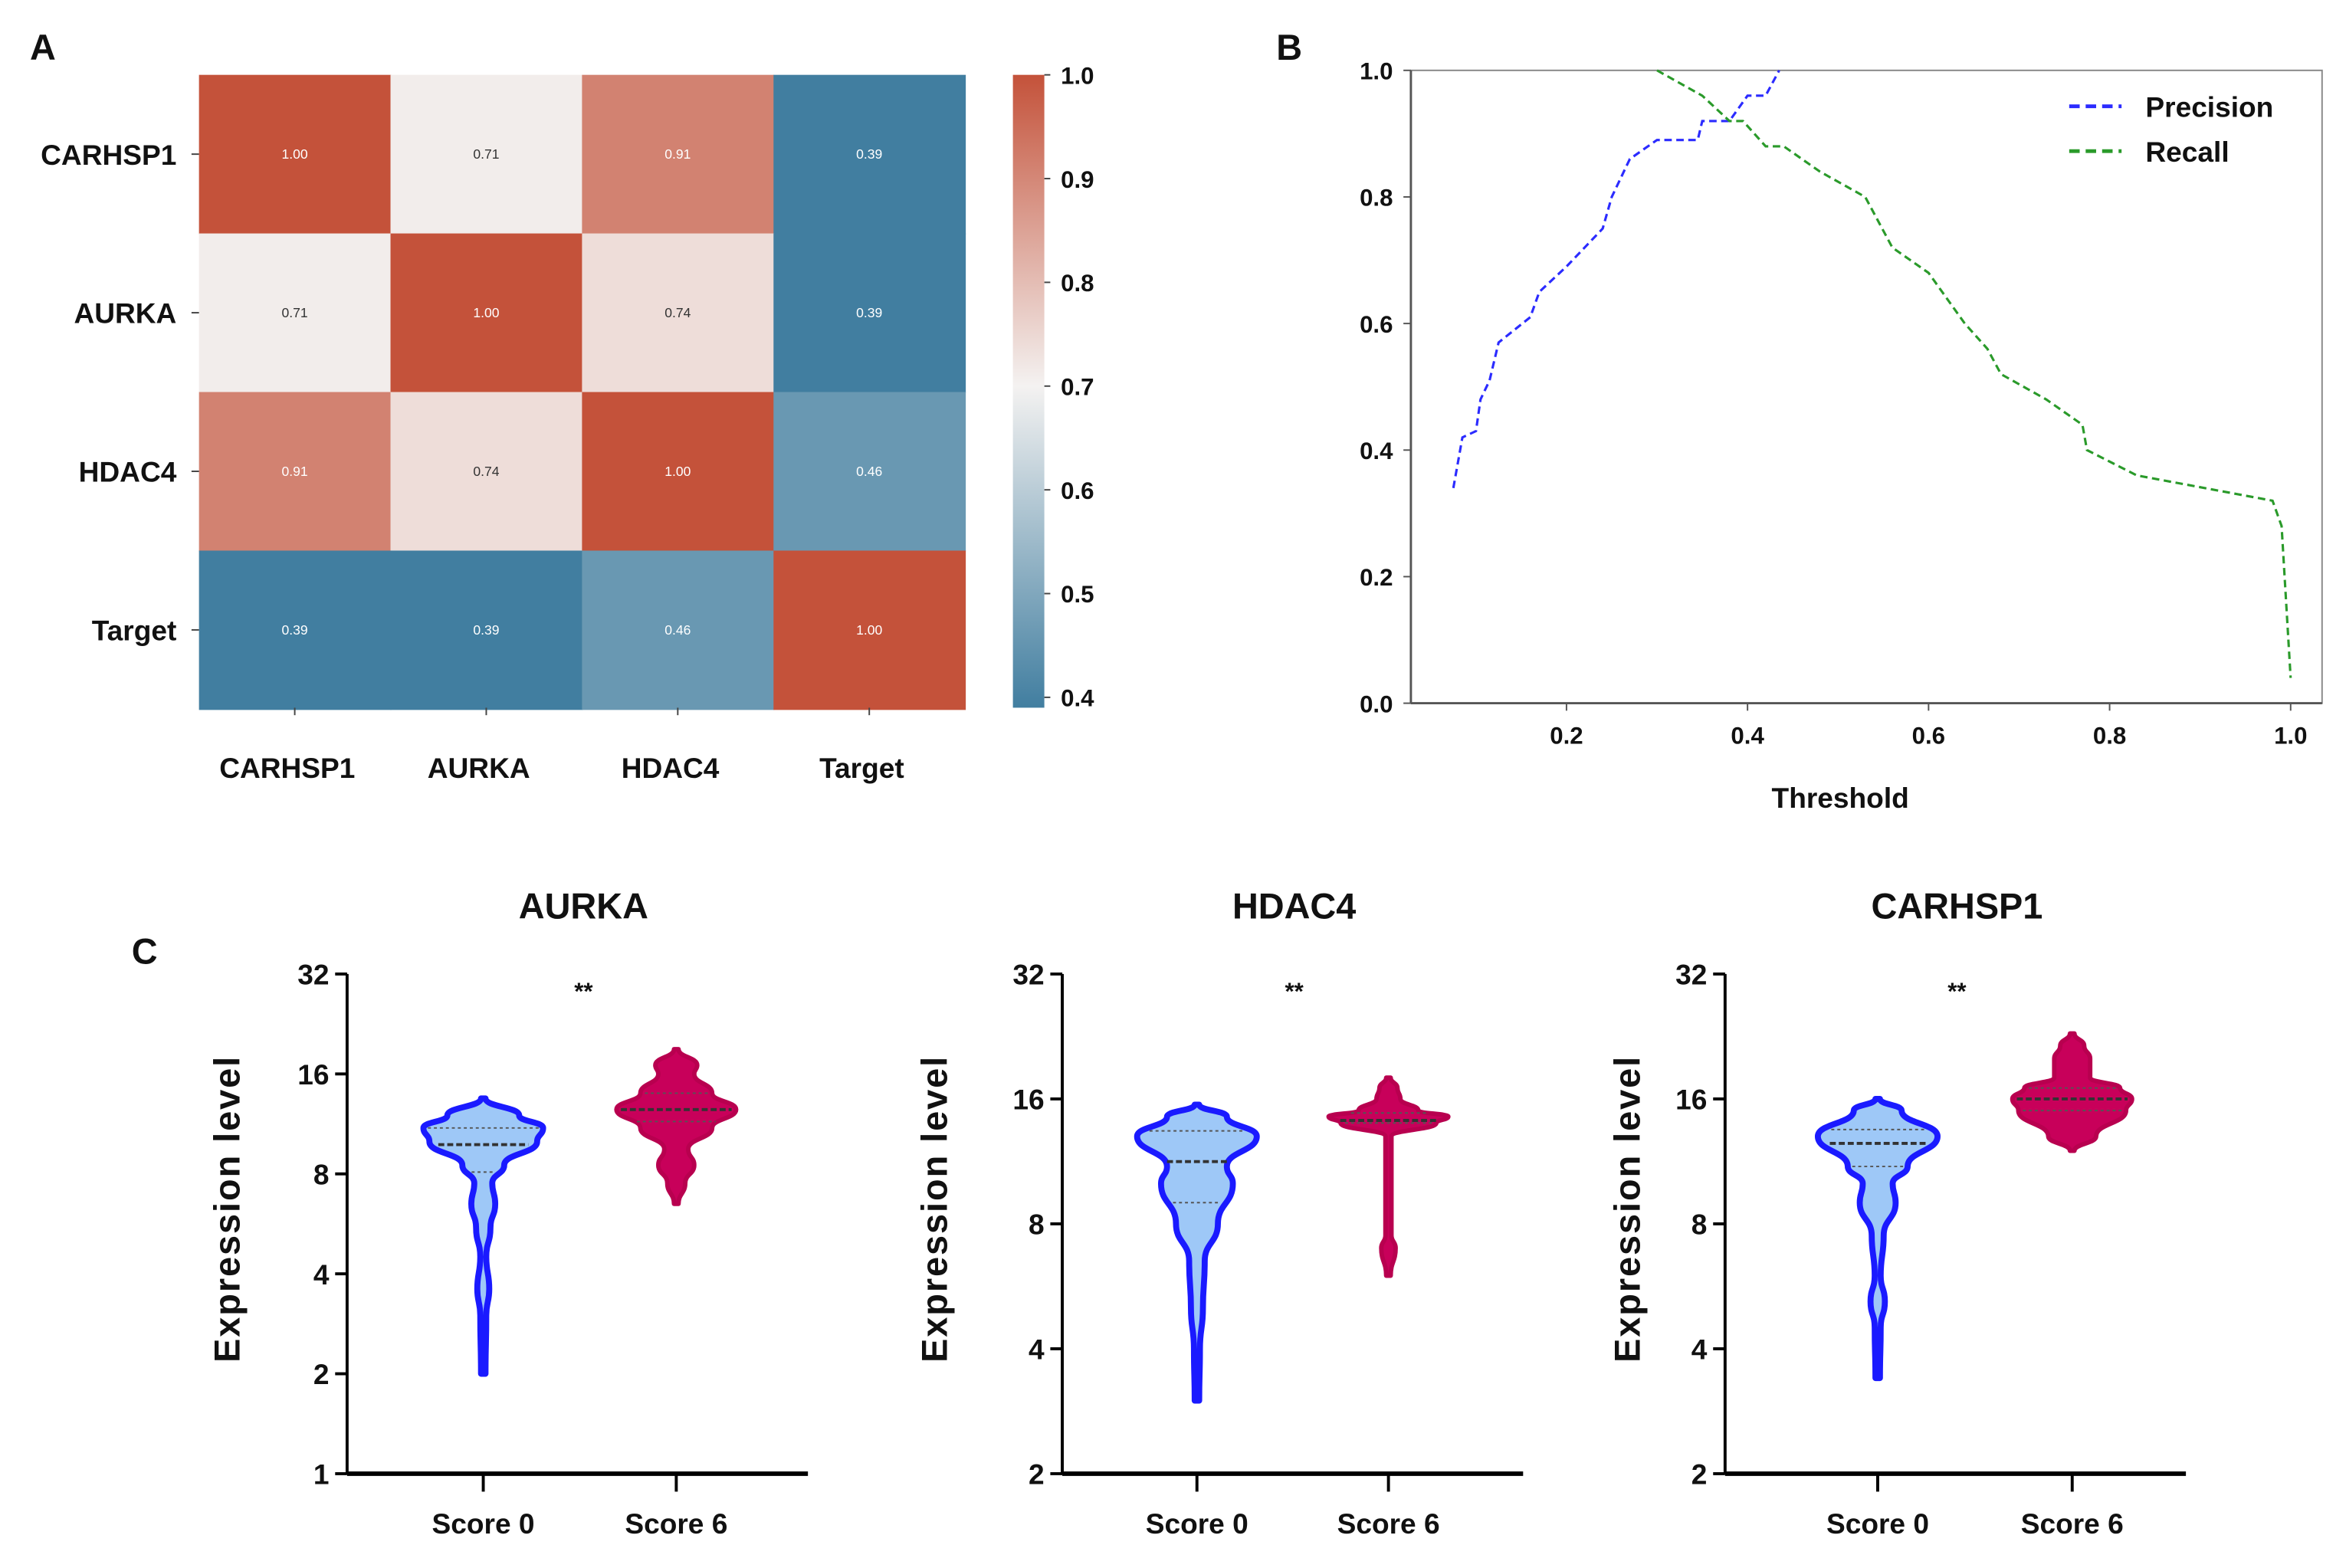 The width and height of the screenshot is (2346, 1568). Describe the element at coordinates (1077, 698) in the screenshot. I see `colorbar-tick-label: 0.4` at that location.